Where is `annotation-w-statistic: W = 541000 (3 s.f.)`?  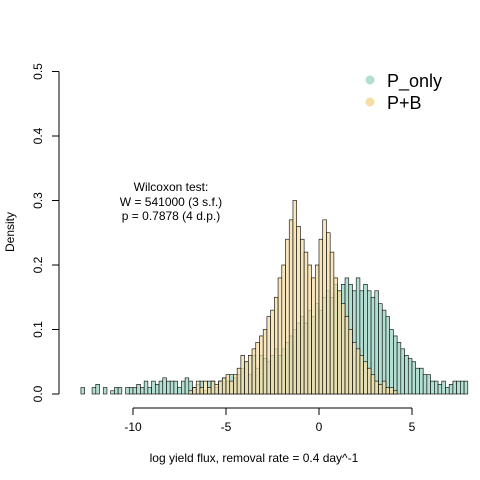 annotation-w-statistic: W = 541000 (3 s.f.) is located at coordinates (171, 202).